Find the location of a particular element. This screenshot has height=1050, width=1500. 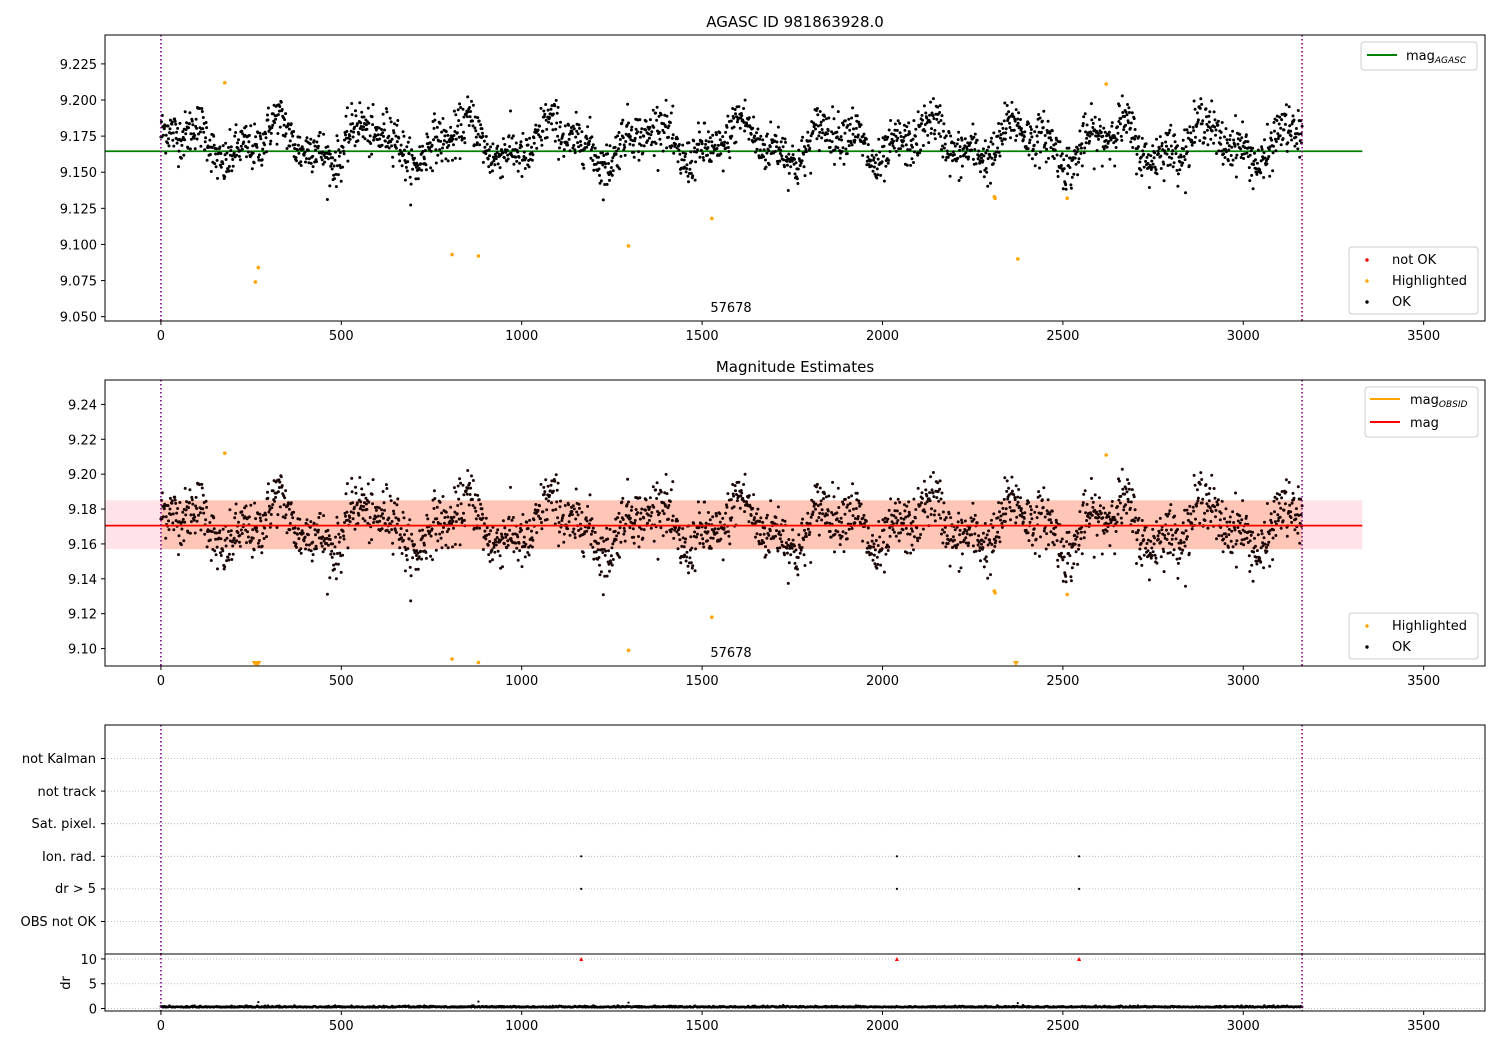

y-tick-label: 9.225 is located at coordinates (78, 65).